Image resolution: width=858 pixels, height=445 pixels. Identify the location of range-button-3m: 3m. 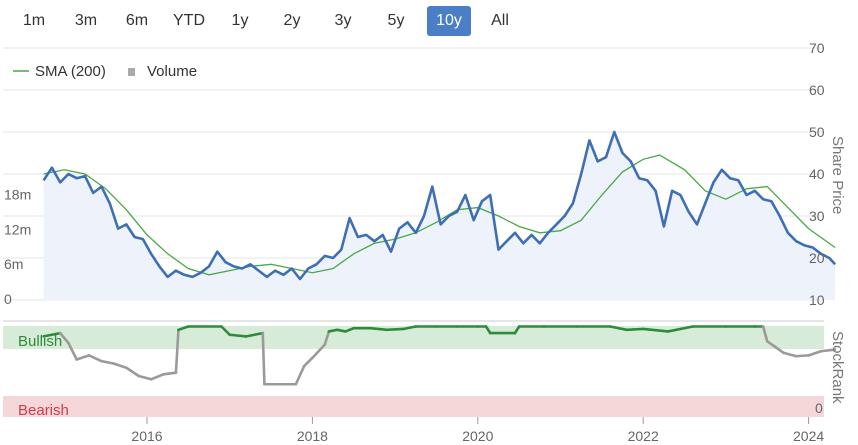
(86, 21).